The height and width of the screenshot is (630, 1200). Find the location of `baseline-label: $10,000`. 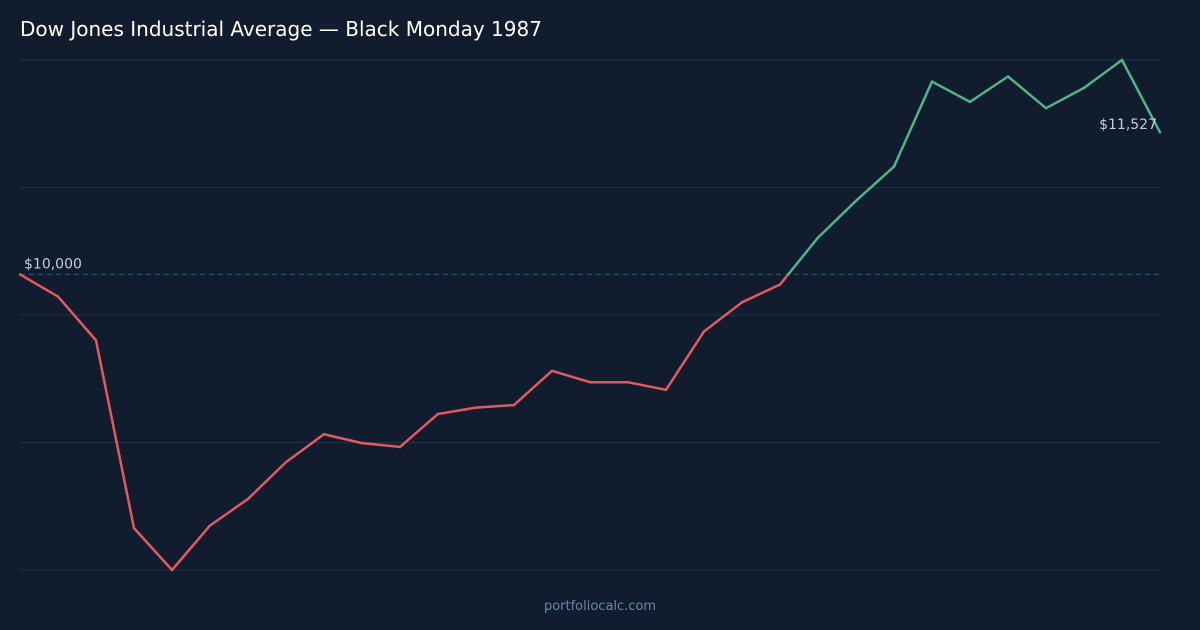

baseline-label: $10,000 is located at coordinates (53, 264).